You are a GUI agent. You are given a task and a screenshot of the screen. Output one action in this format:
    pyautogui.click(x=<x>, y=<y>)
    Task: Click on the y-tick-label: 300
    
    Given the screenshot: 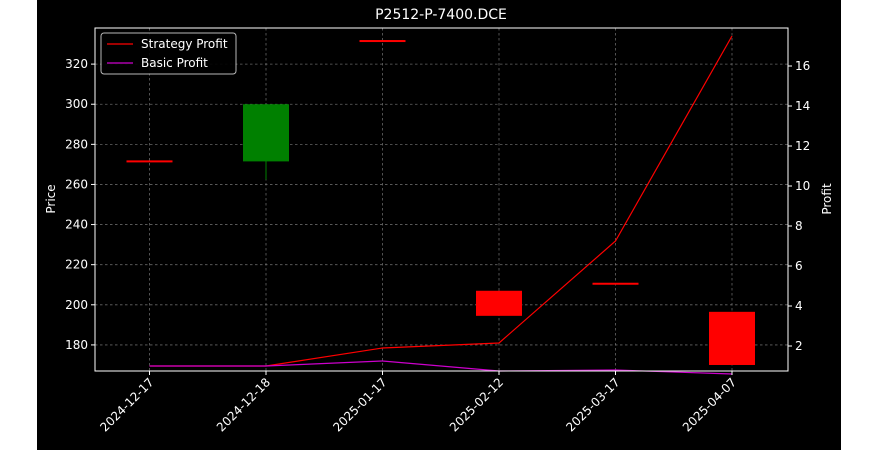 What is the action you would take?
    pyautogui.click(x=76, y=104)
    